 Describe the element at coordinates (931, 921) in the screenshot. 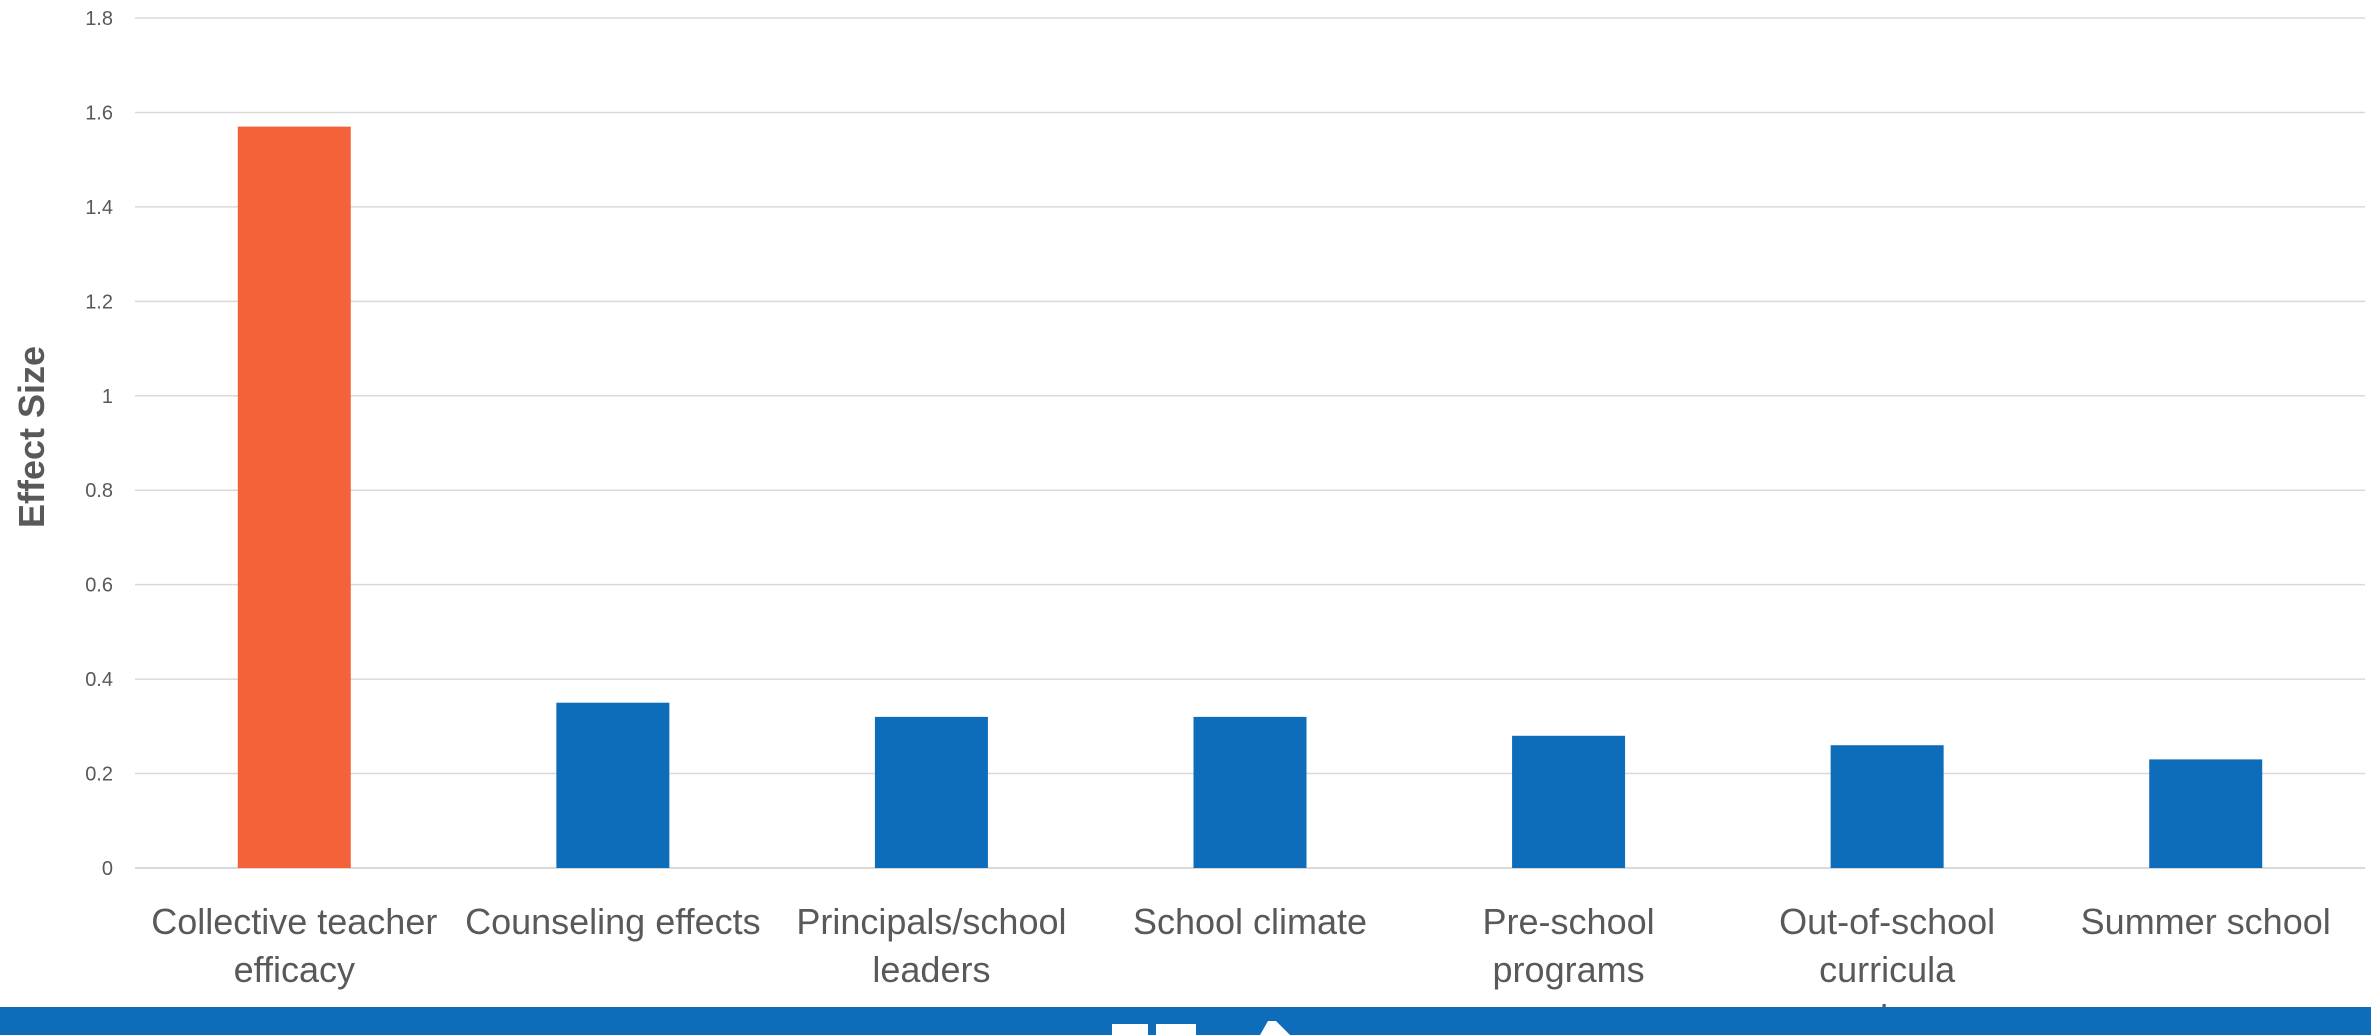

I see `x-category-label: Principals/school` at that location.